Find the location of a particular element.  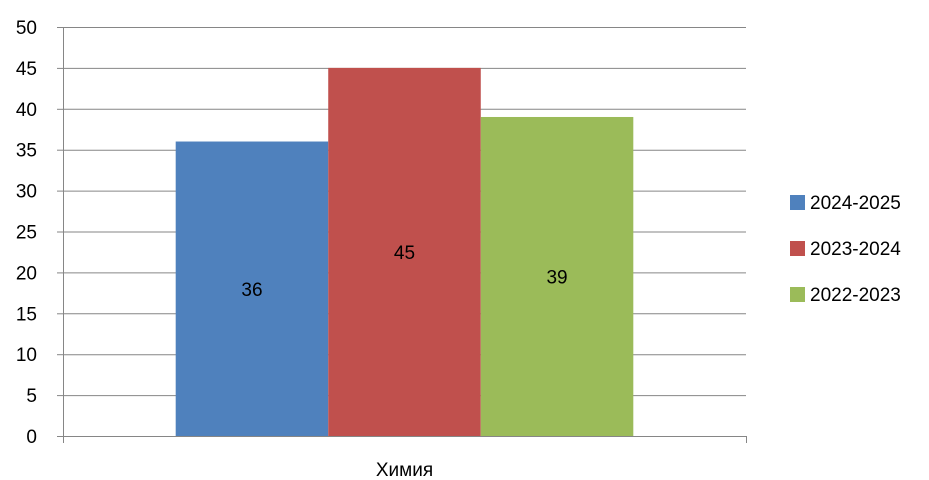

y-tick-label: 45 is located at coordinates (26, 69).